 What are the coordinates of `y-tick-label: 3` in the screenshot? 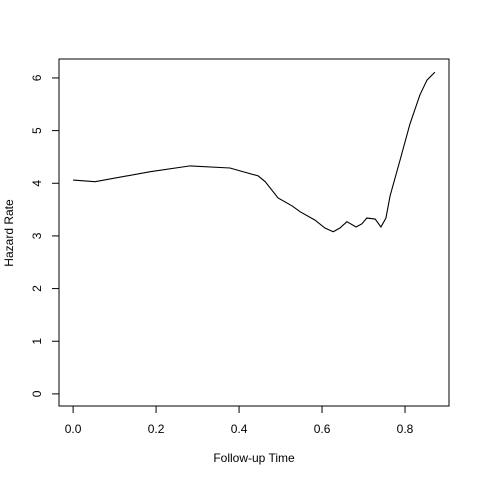 It's located at (37, 235).